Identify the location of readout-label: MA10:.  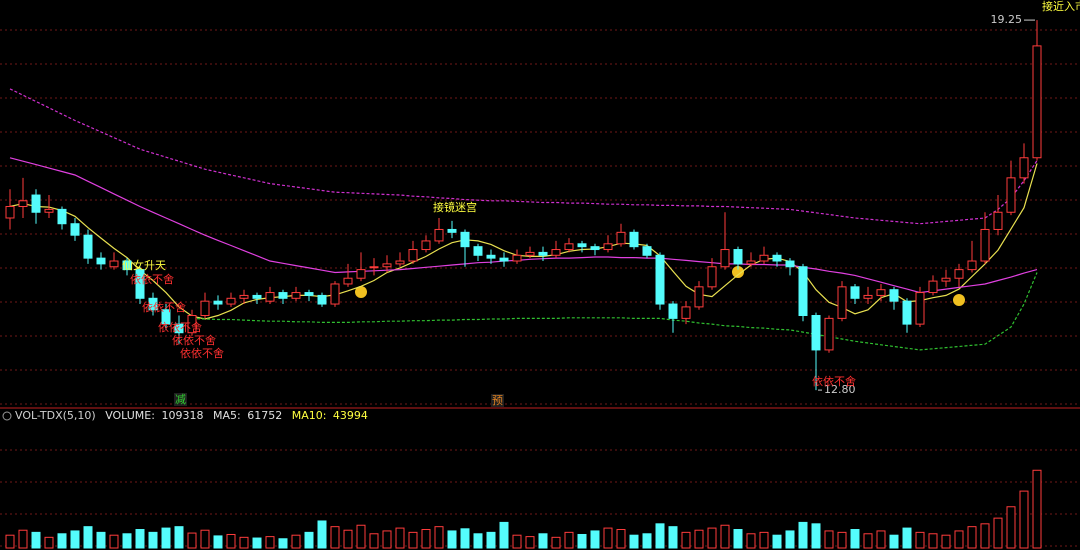
(309, 415).